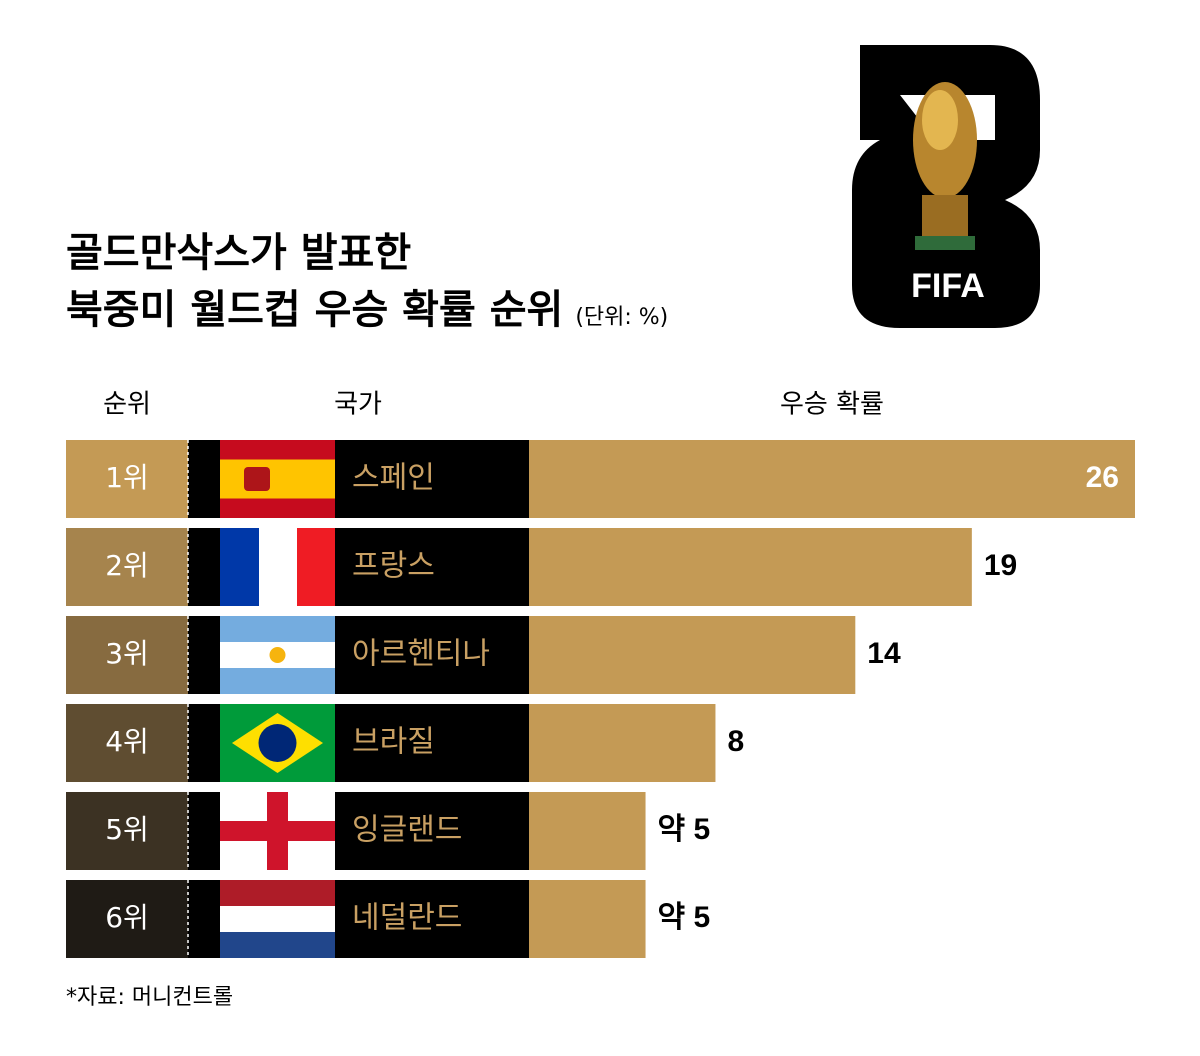  I want to click on title: 골드만삭스가 발표한, so click(238, 253).